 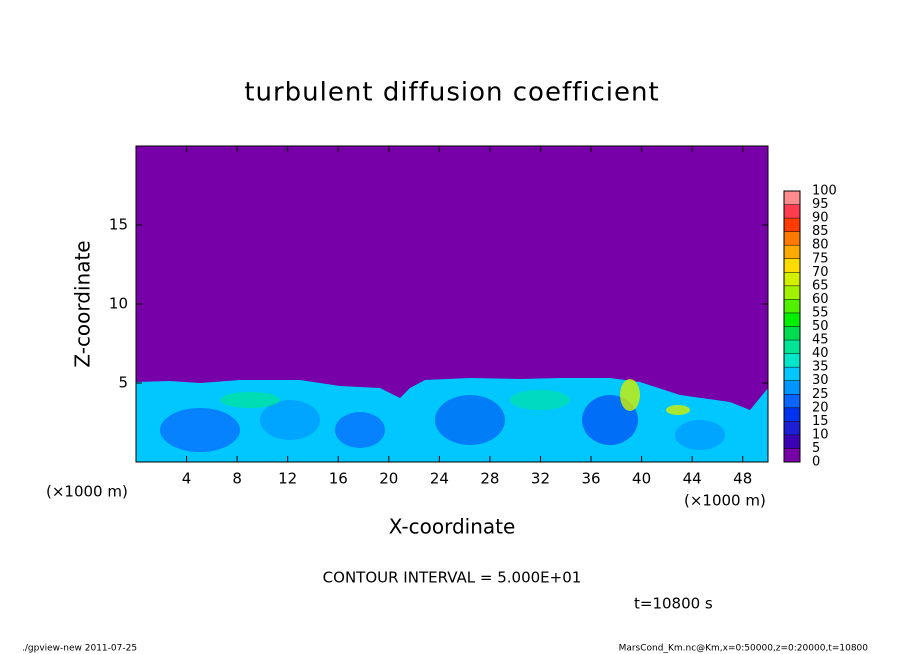 What do you see at coordinates (820, 421) in the screenshot?
I see `colorbar-label: 15` at bounding box center [820, 421].